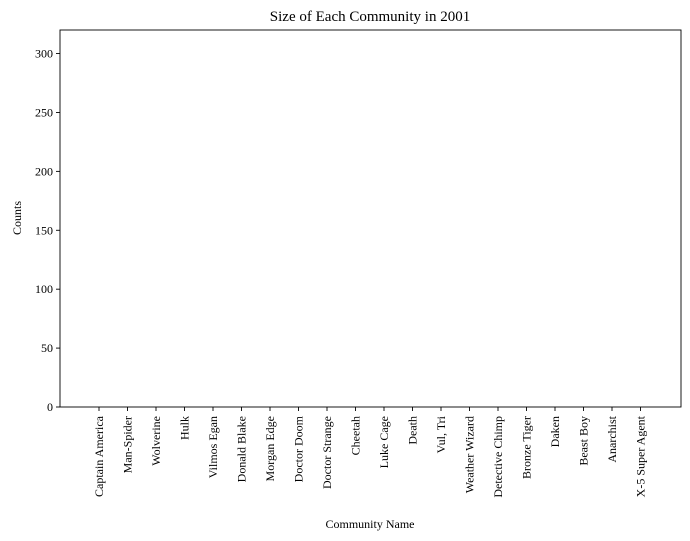  I want to click on y-axis-label: Counts, so click(17, 218).